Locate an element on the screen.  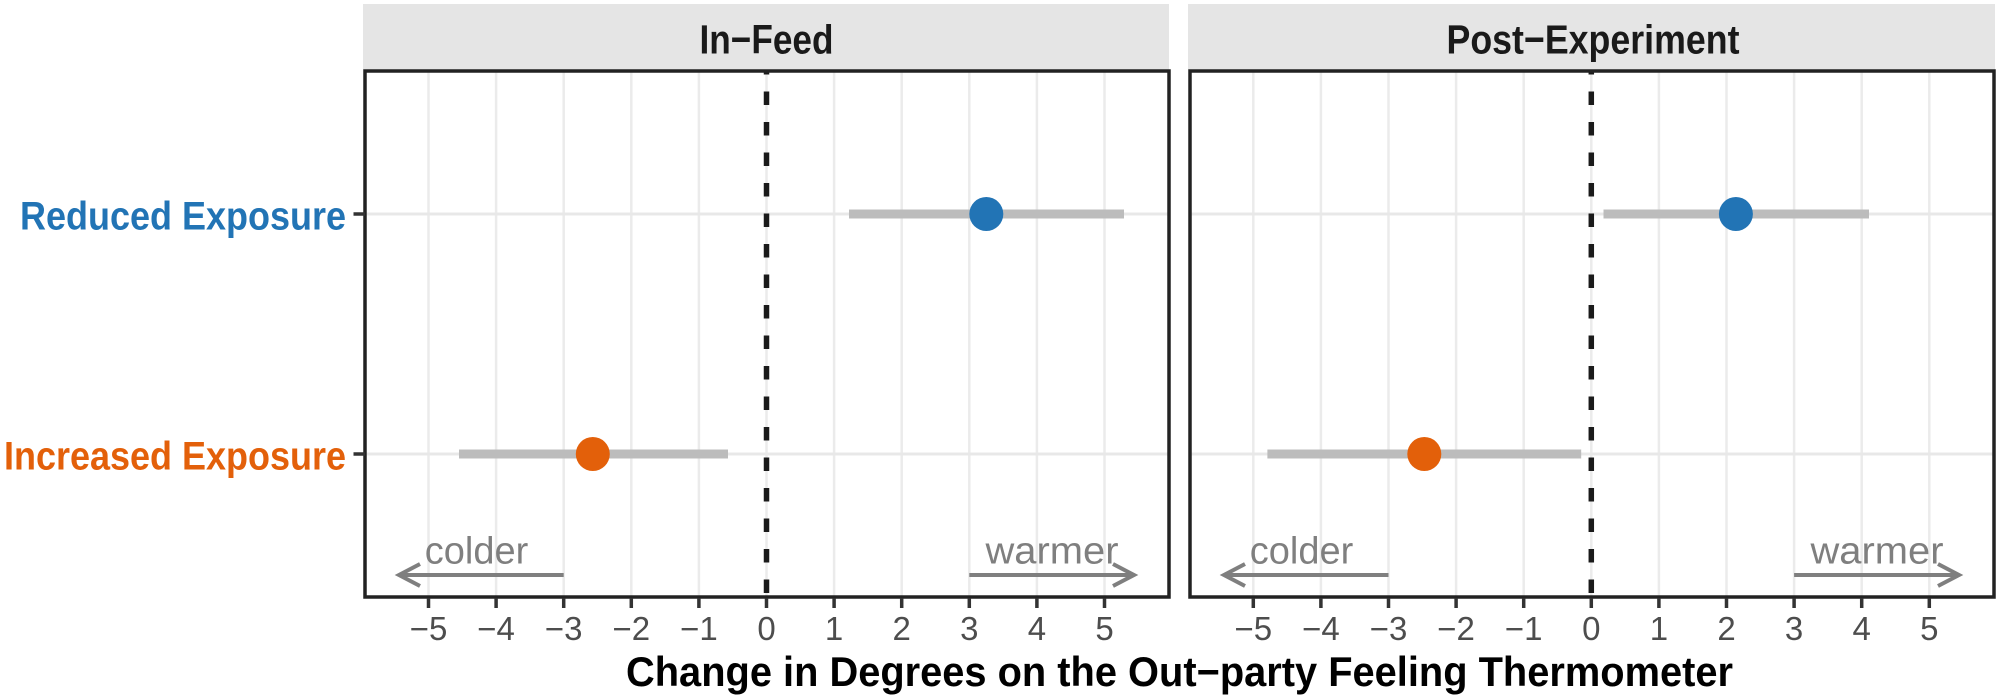
svg-text: Post−Experiment is located at coordinates (1593, 40).